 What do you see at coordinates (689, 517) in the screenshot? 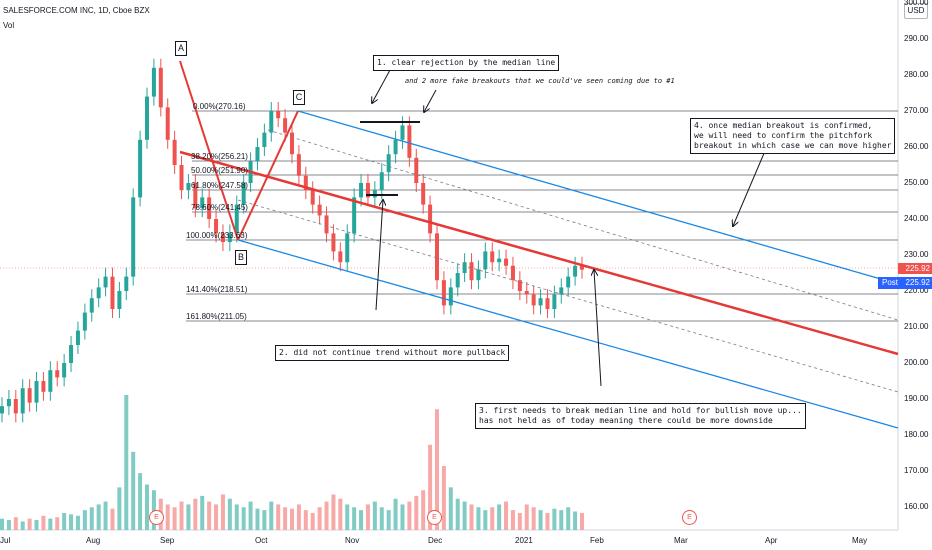
I see `earnings-marker-mar: E` at bounding box center [689, 517].